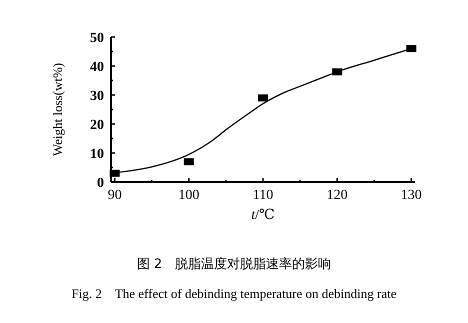 This screenshot has width=468, height=323. I want to click on y-tick-label: 10, so click(97, 154).